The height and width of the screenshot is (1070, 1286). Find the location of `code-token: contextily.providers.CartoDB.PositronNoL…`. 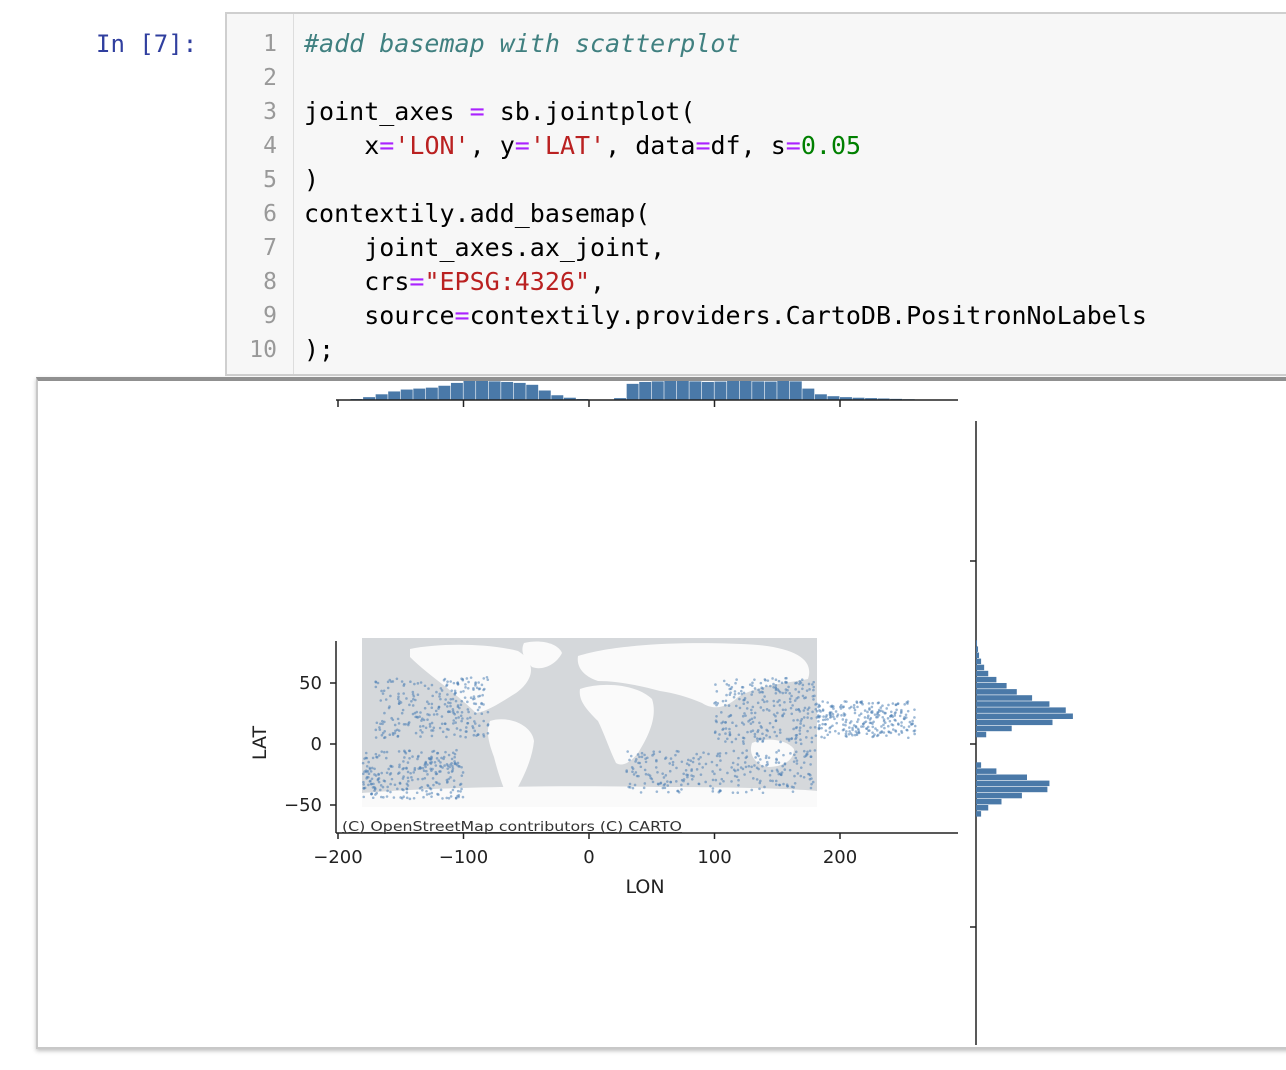

code-token: contextily.providers.CartoDB.PositronNoL… is located at coordinates (808, 315).